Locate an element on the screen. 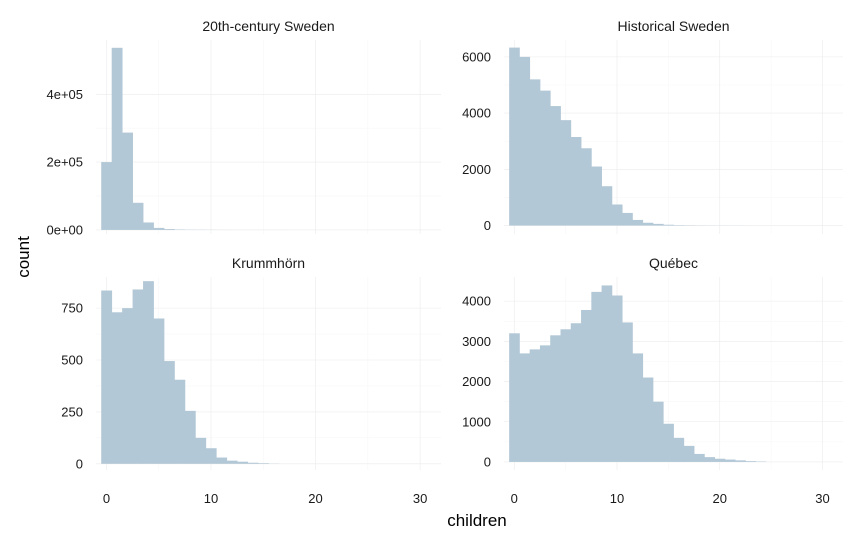 This screenshot has width=864, height=540. y-tick-label: 0e+00 is located at coordinates (64, 229).